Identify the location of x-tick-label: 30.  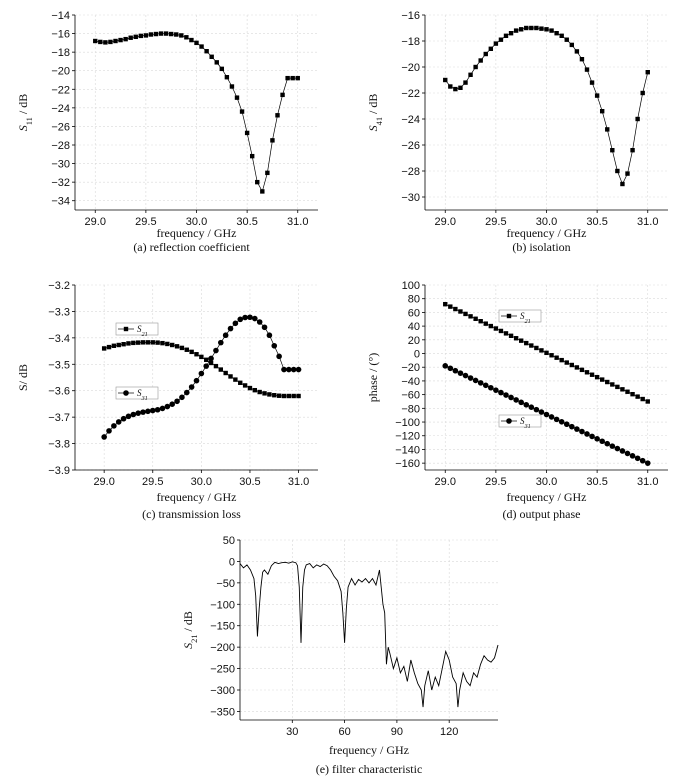
(292, 732).